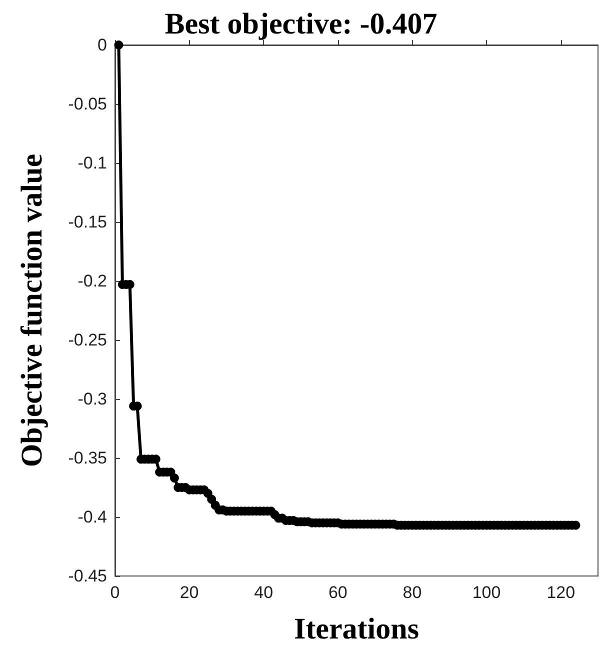 The image size is (602, 658). Describe the element at coordinates (87, 104) in the screenshot. I see `y-tick-label: -0.05` at that location.